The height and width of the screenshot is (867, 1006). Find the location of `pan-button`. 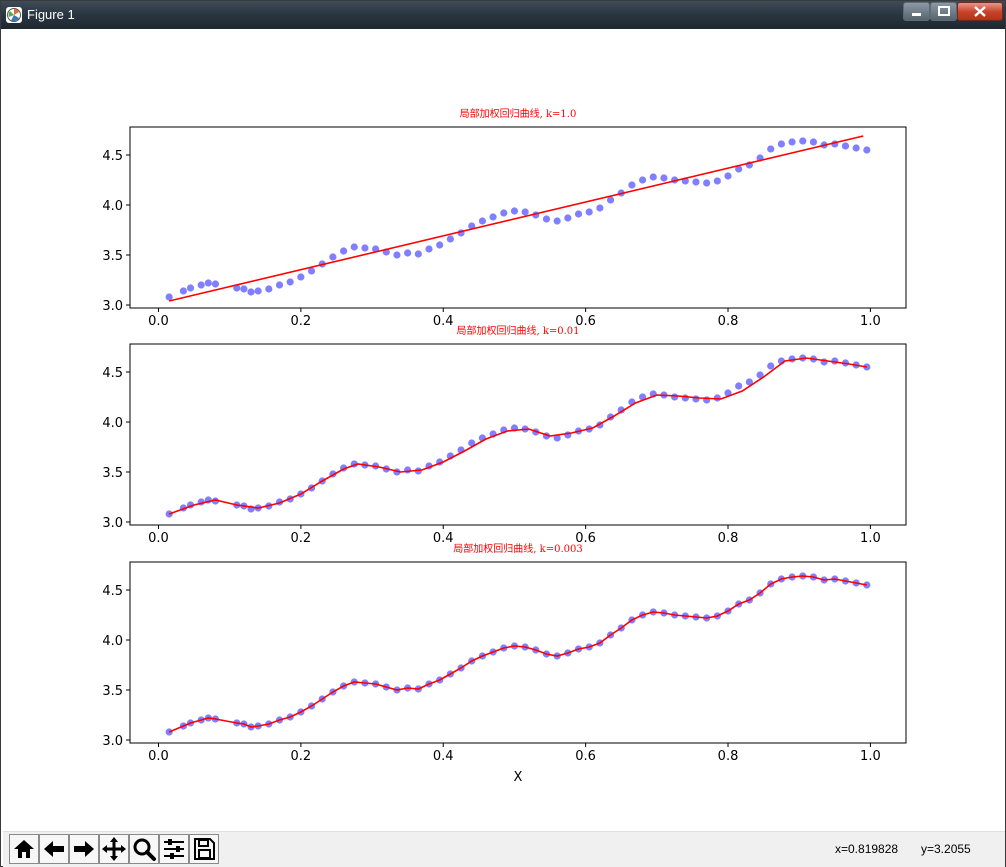

pan-button is located at coordinates (114, 849).